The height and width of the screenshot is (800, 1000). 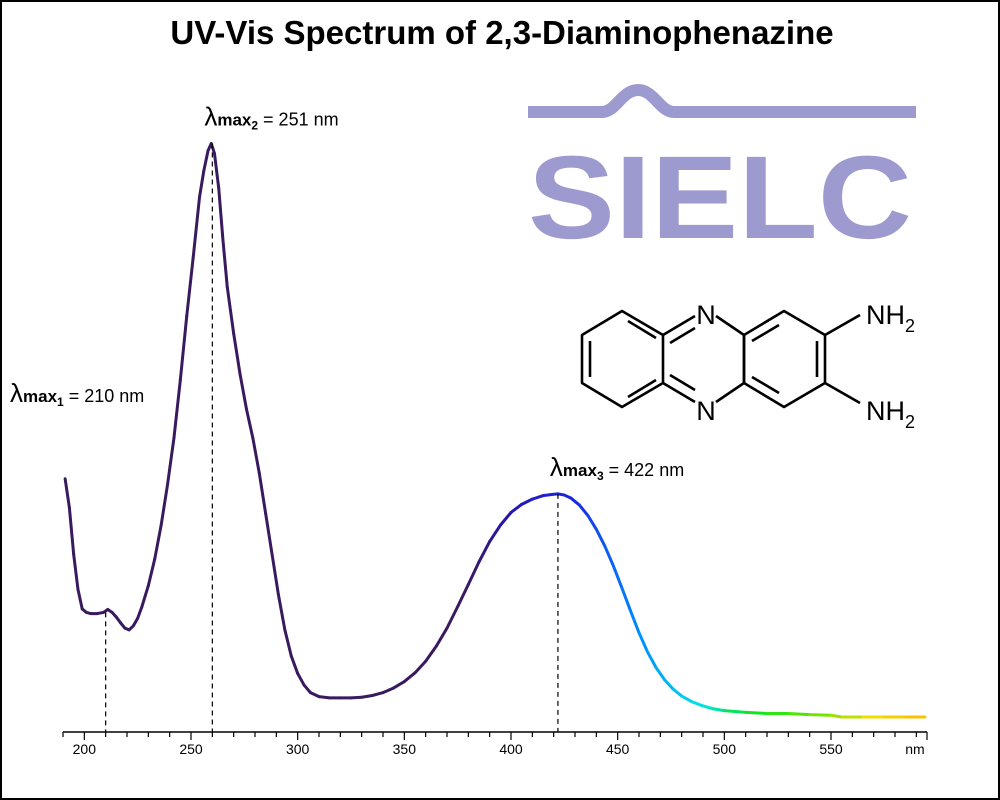 I want to click on x-tick-label: 300, so click(x=298, y=749).